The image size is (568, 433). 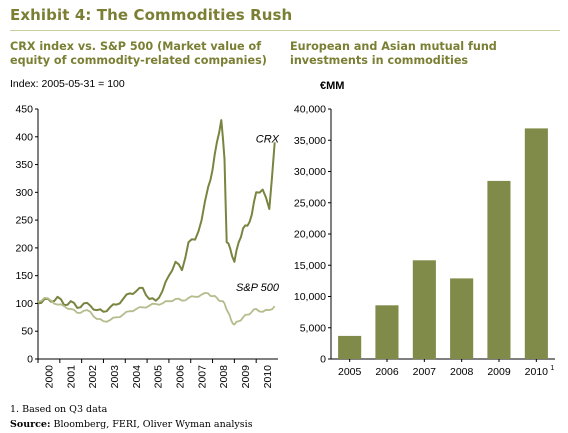 I want to click on line-chart-x-tick-label: 2007, so click(x=202, y=377).